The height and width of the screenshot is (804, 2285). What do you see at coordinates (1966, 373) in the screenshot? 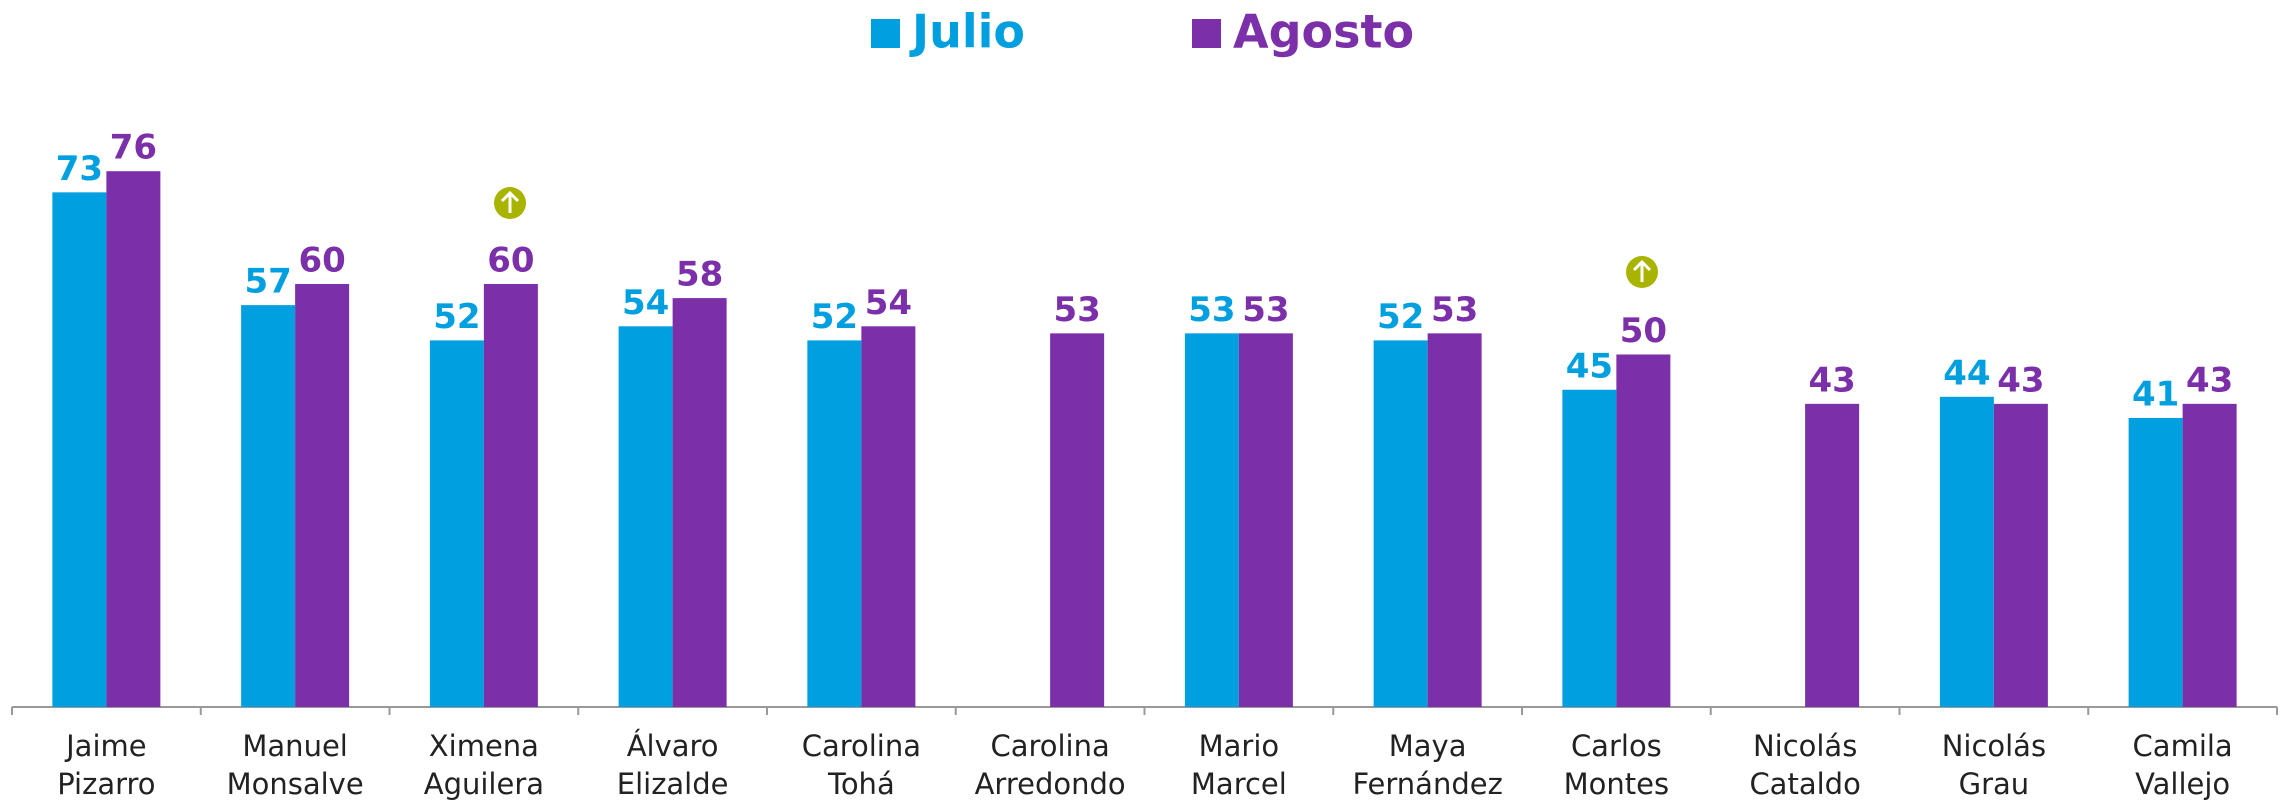
I see `value-label: 44` at bounding box center [1966, 373].